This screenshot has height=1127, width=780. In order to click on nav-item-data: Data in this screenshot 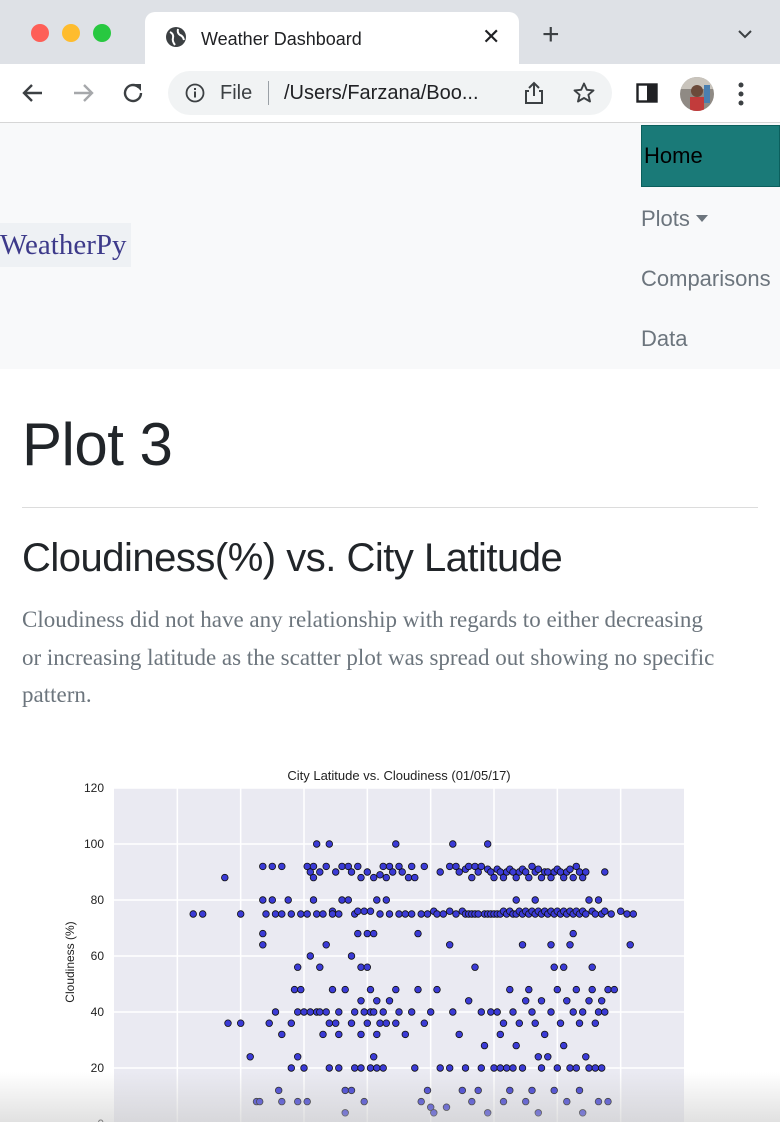, I will do `click(664, 338)`.